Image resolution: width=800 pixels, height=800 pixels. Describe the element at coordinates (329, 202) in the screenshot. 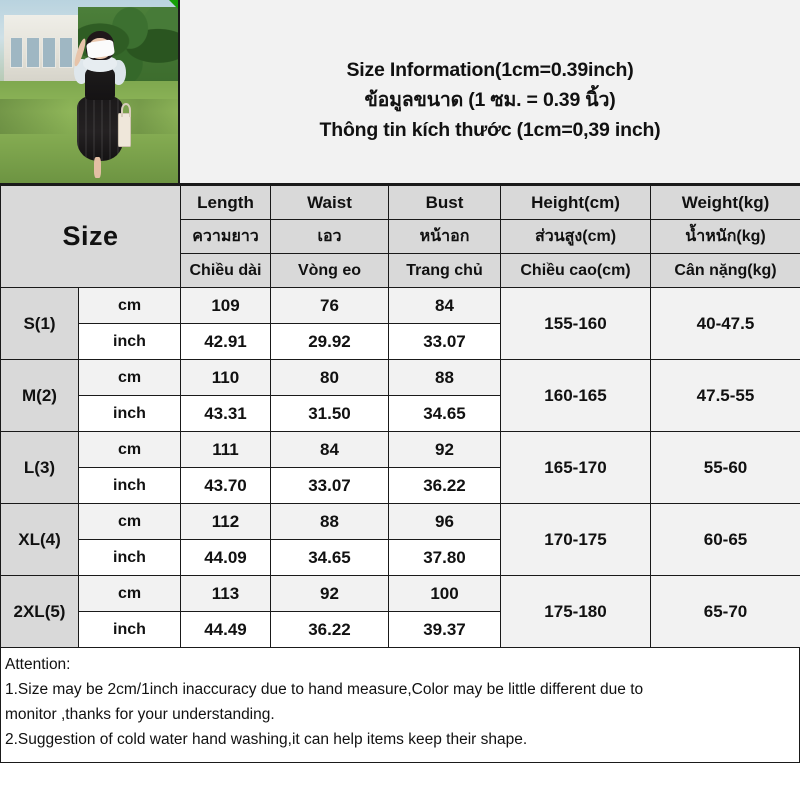

I see `header-waist-en: Waist` at that location.